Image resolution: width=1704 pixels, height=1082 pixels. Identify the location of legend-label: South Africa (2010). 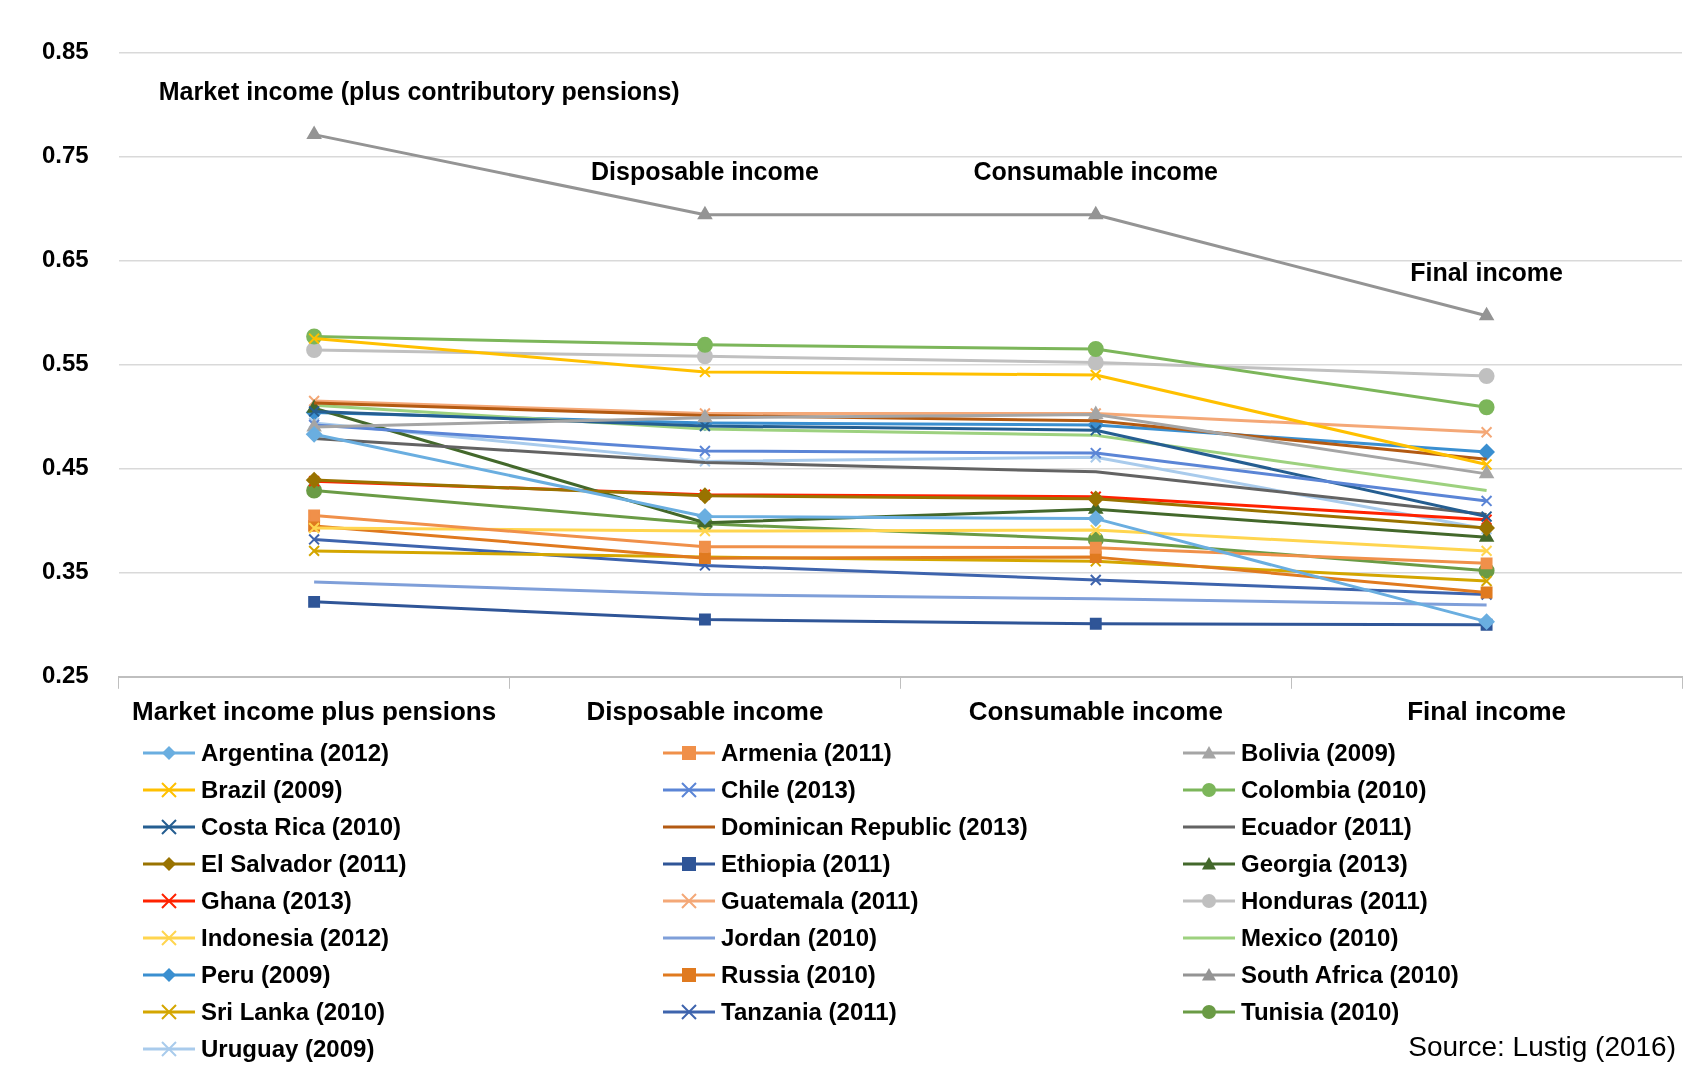
(1350, 974).